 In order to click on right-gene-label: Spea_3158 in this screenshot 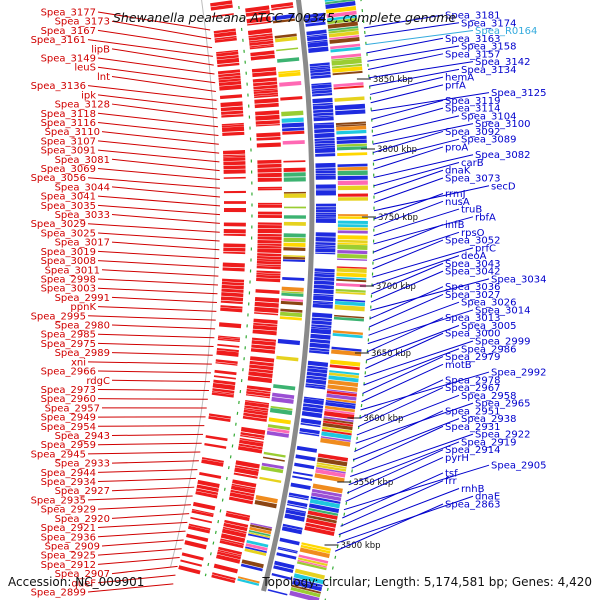, I will do `click(488, 47)`.